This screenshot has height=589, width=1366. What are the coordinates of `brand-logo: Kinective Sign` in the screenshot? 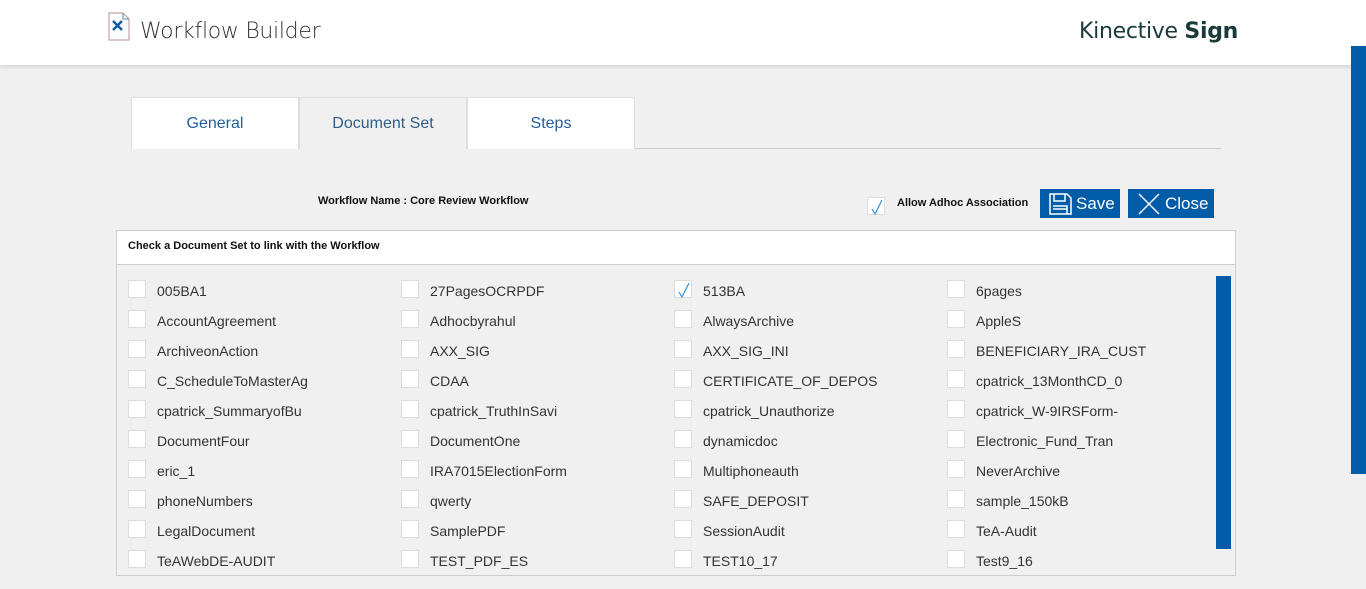 It's located at (1158, 31).